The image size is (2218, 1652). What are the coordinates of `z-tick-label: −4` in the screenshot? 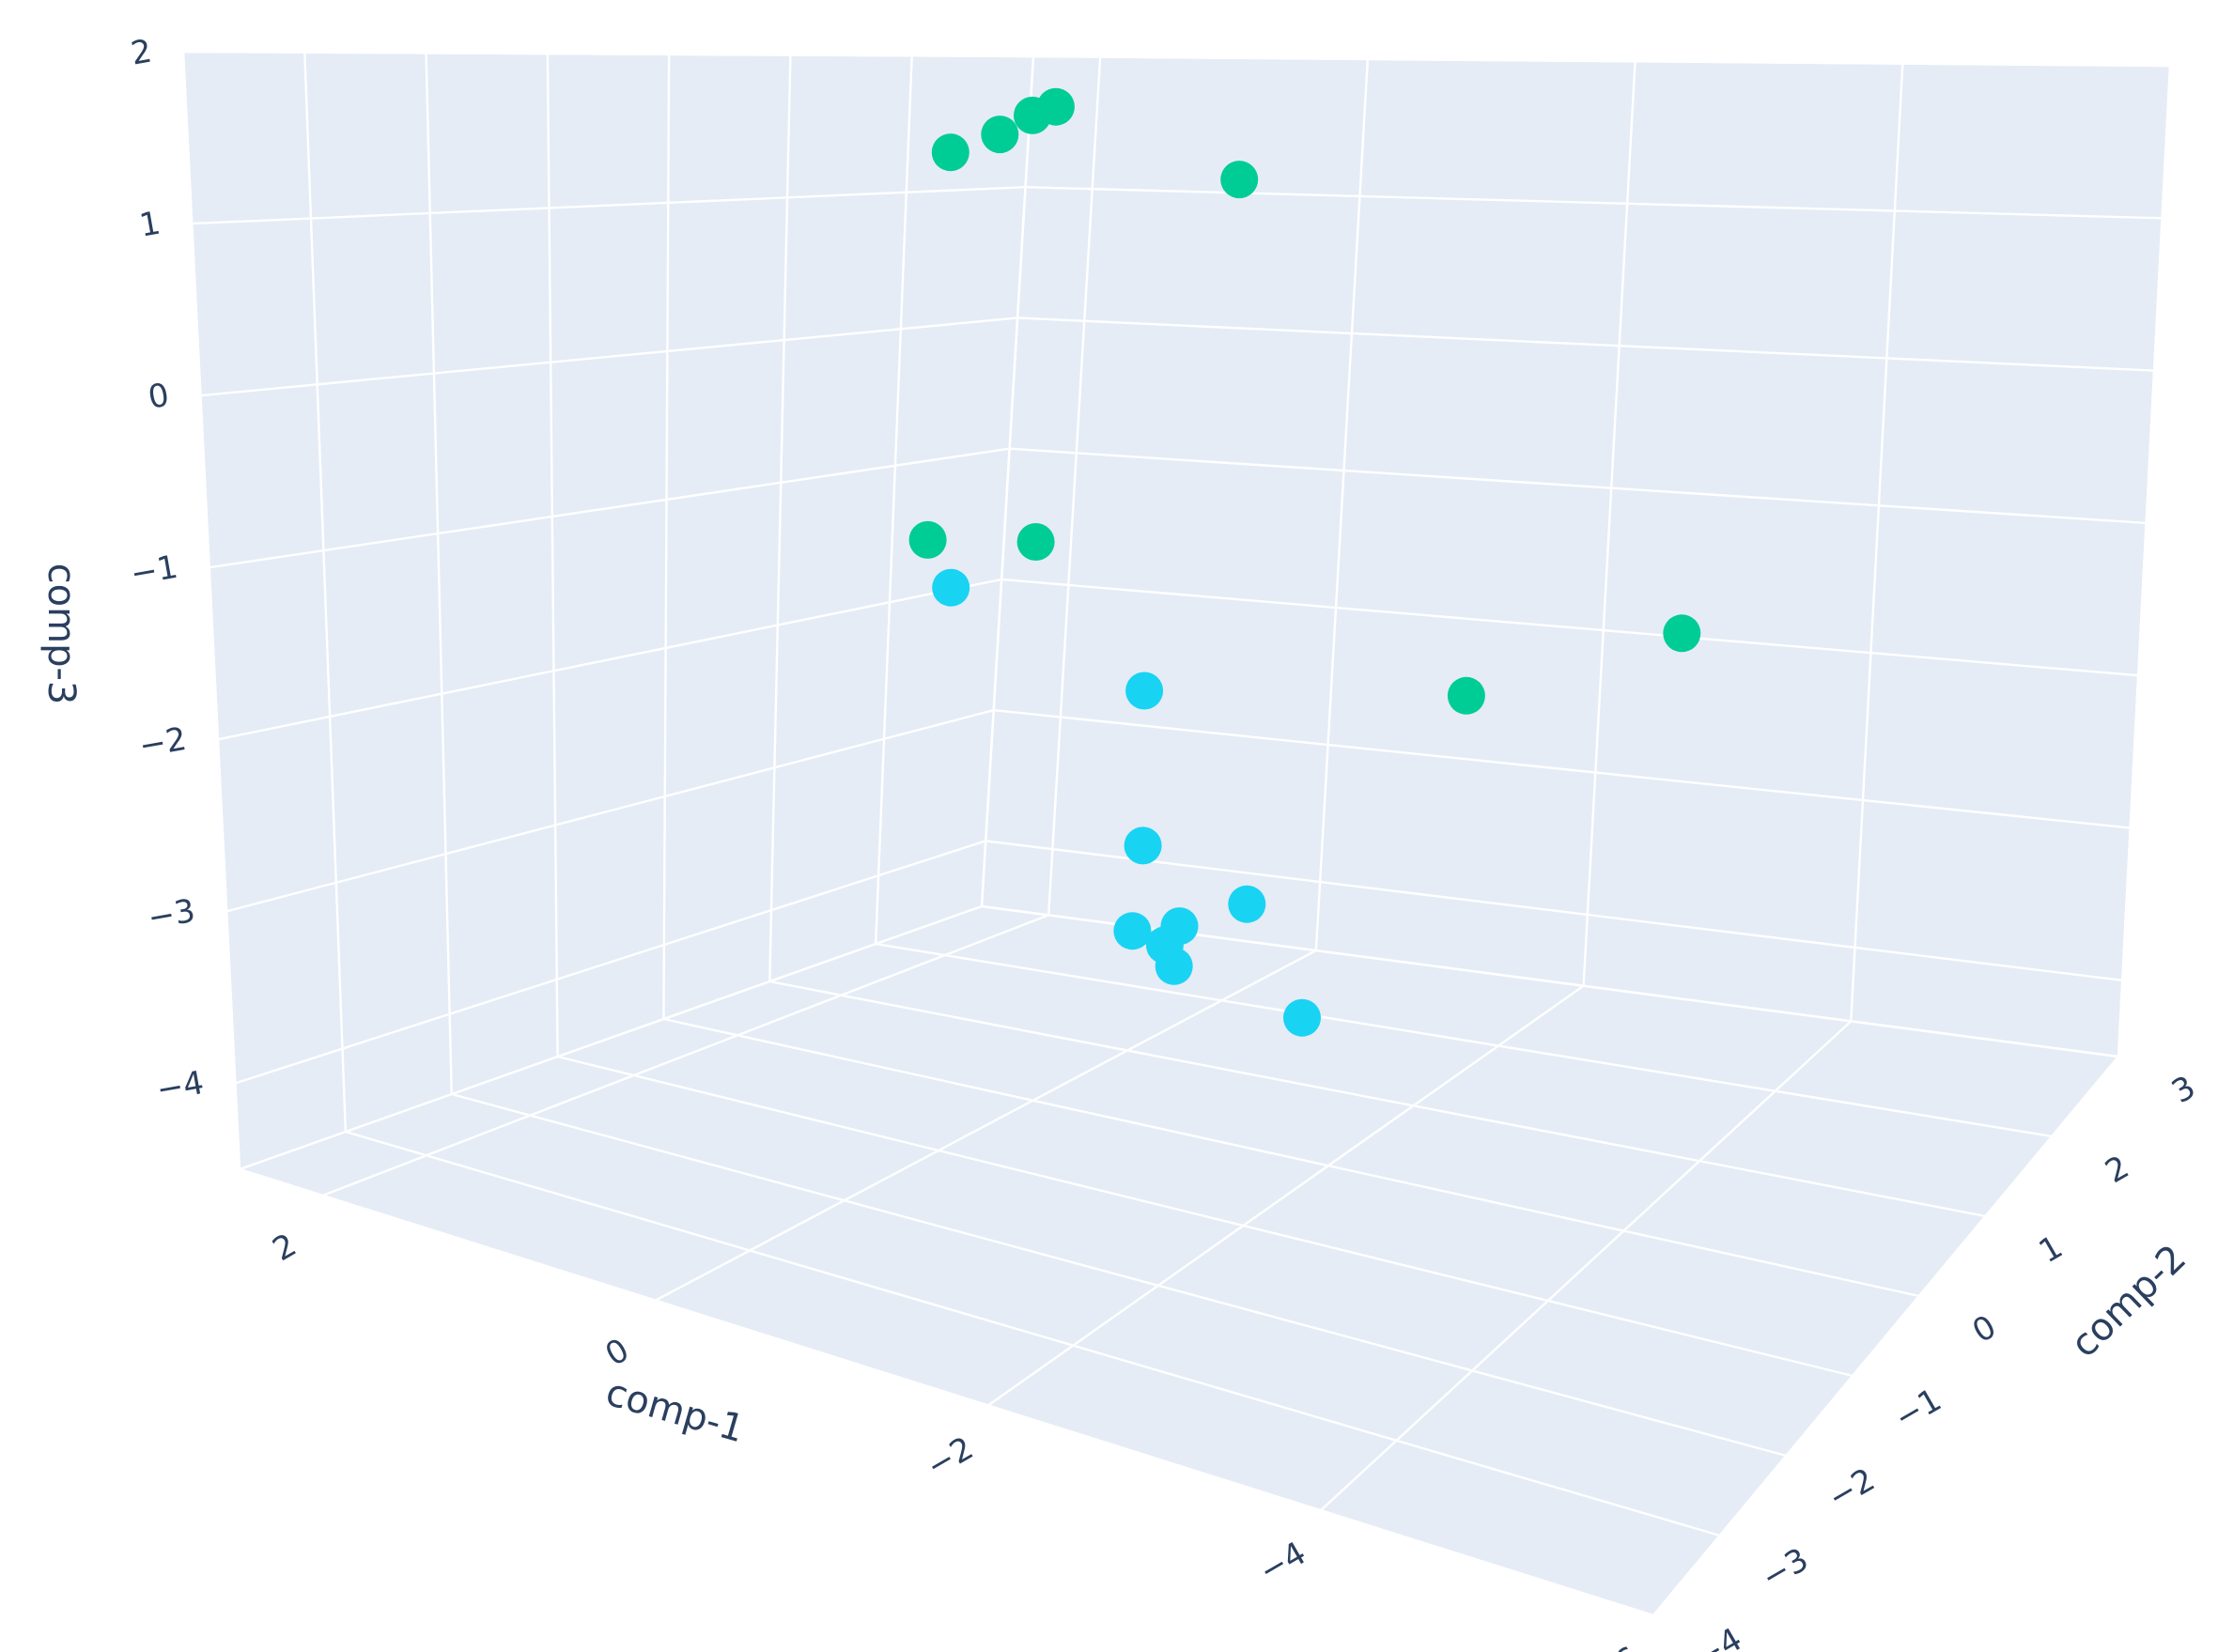 It's located at (181, 1086).